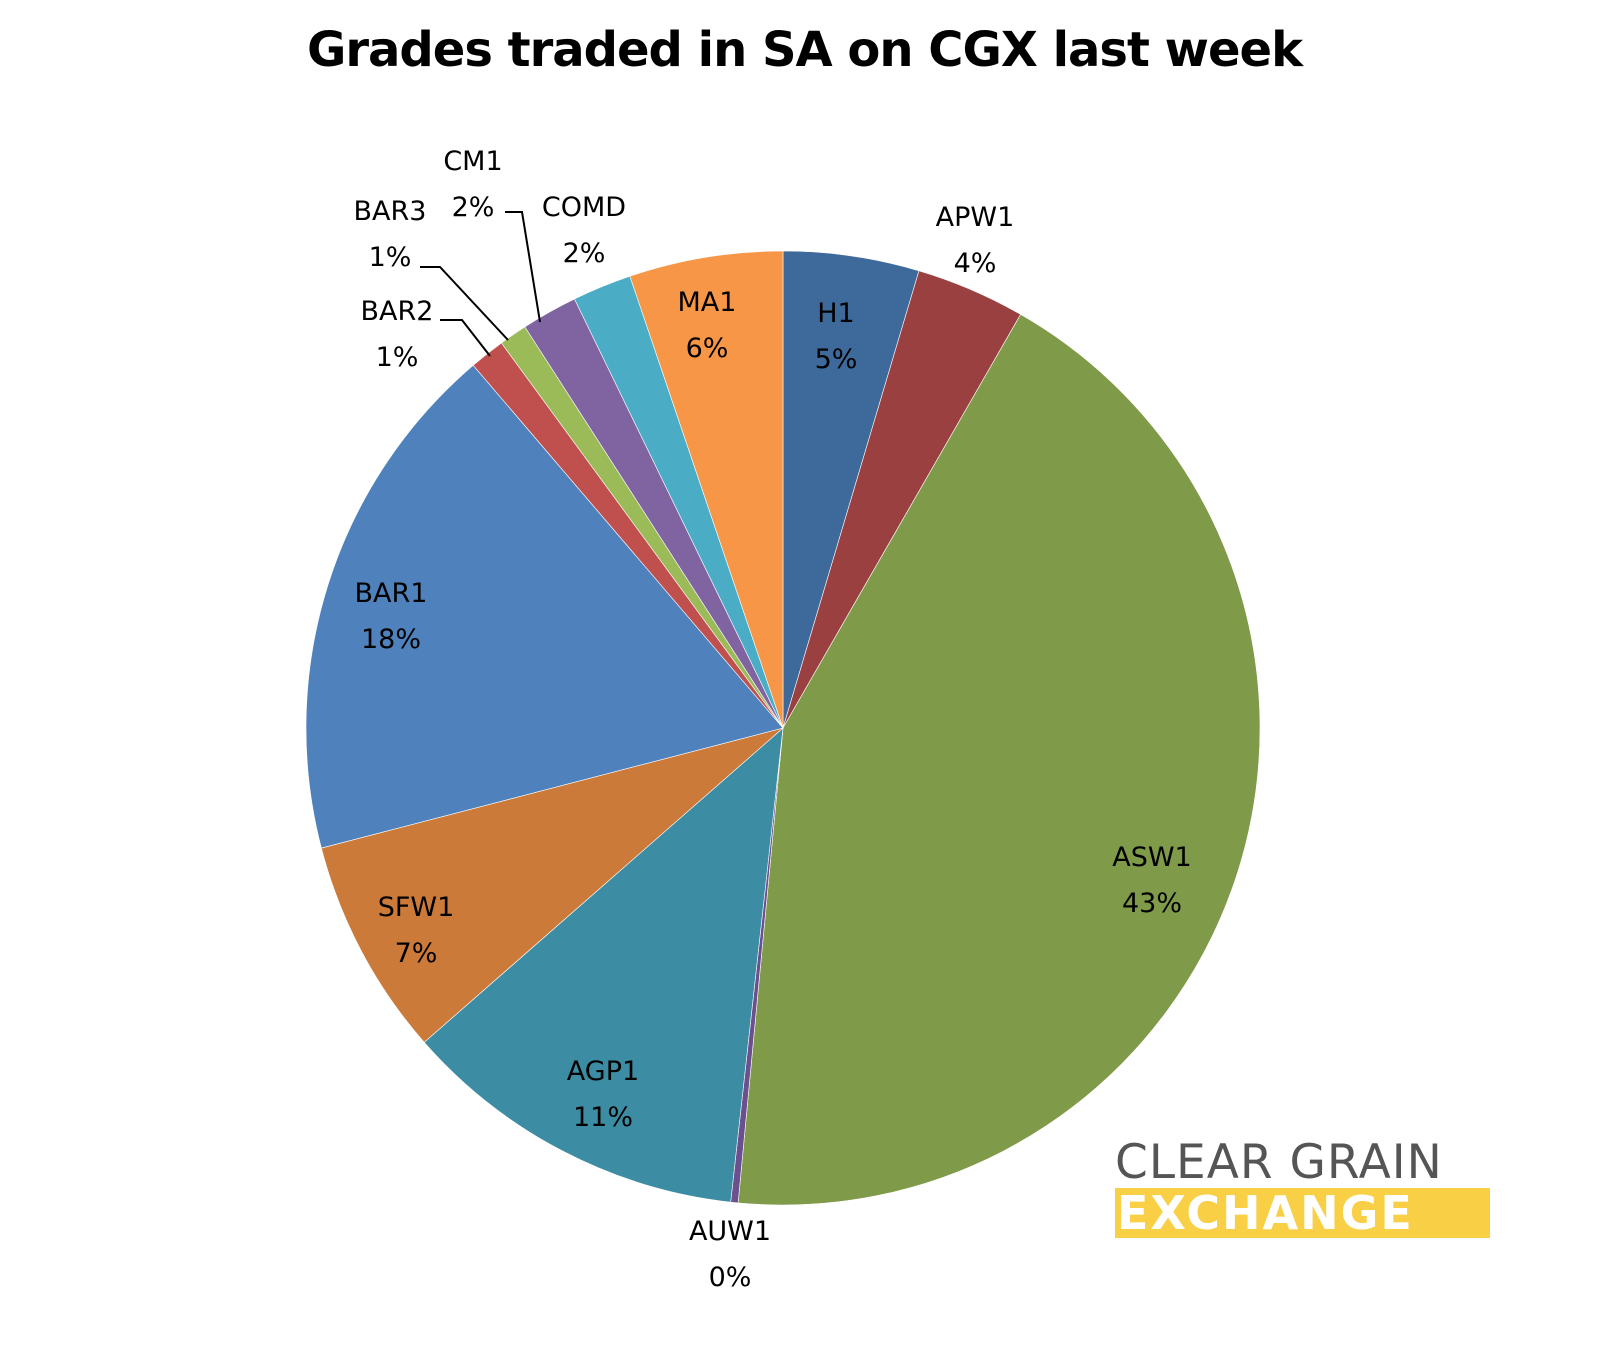 This screenshot has height=1351, width=1609. What do you see at coordinates (544, 606) in the screenshot?
I see `pie-slice-bar1` at bounding box center [544, 606].